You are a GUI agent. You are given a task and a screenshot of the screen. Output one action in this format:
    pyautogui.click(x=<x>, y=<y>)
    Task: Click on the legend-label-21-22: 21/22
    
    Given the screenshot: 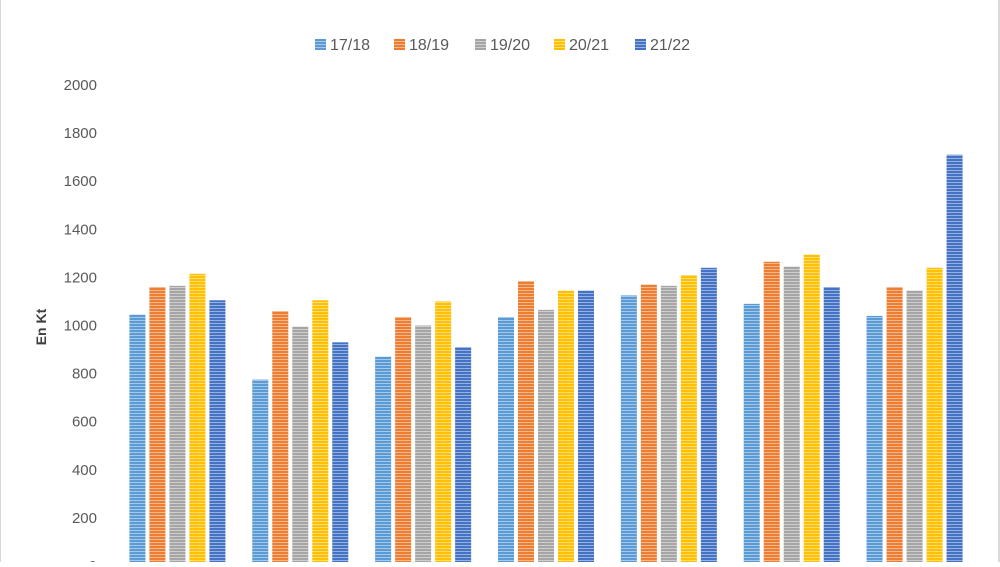 What is the action you would take?
    pyautogui.click(x=670, y=45)
    